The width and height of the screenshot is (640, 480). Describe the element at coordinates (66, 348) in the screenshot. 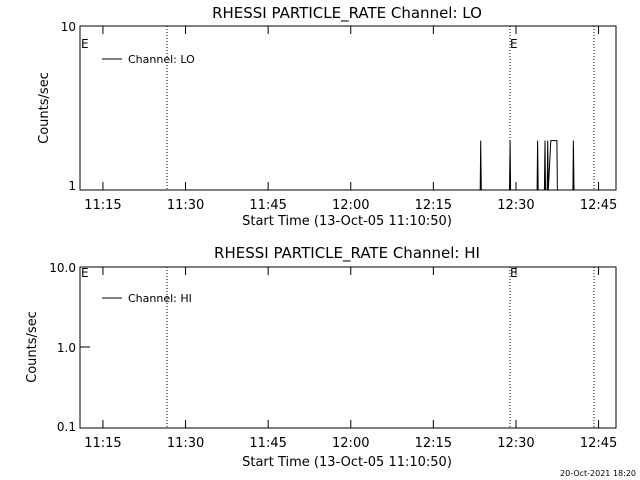

I see `ytick-label-hi-1: 1.0` at that location.